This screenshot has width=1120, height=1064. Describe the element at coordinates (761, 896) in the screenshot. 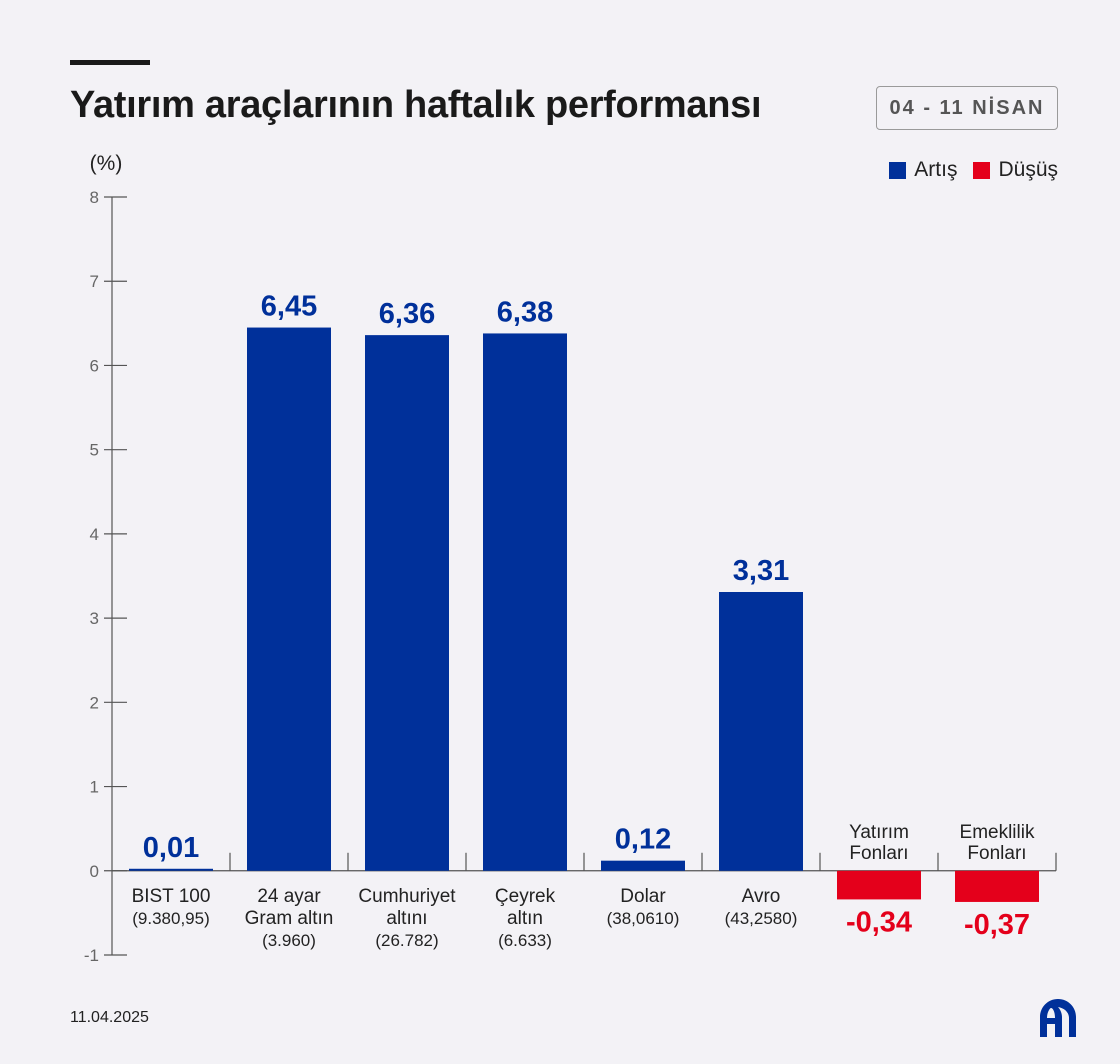

I see `category-label: Avro` at that location.